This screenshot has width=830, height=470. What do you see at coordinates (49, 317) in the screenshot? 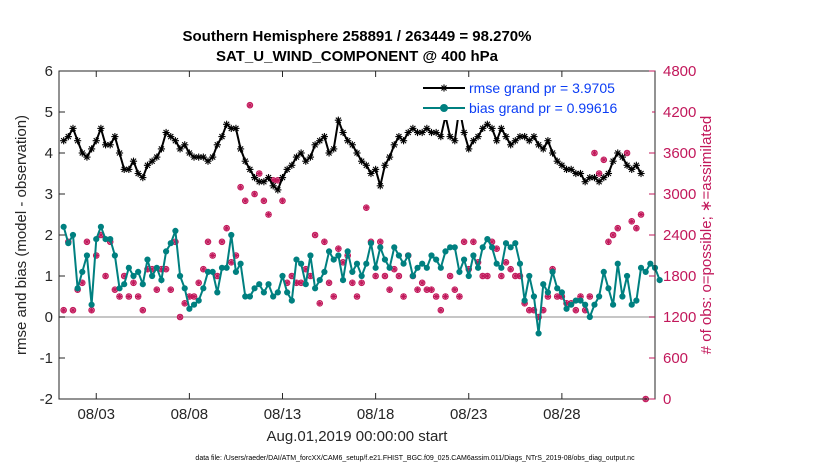
I see `y-left-tick-label: 0` at bounding box center [49, 317].